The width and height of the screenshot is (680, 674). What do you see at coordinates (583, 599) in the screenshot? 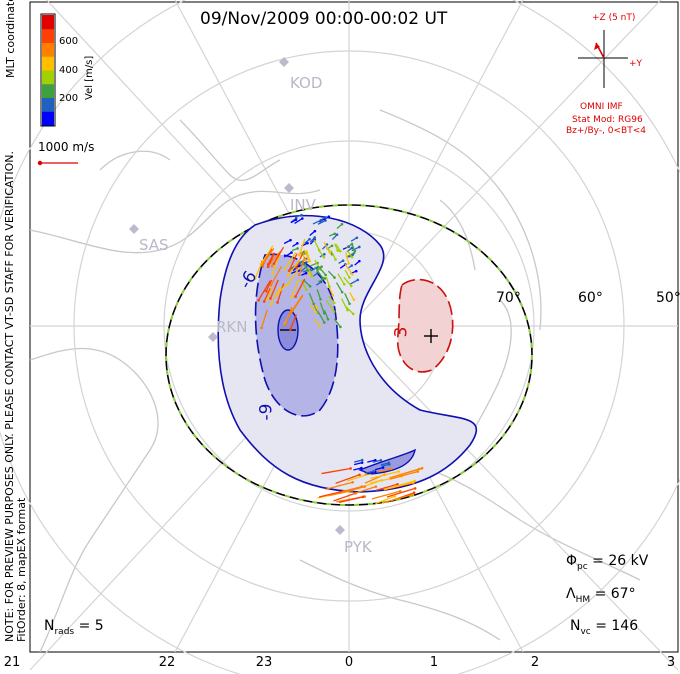
I see `lambda-subscript: HM` at bounding box center [583, 599].